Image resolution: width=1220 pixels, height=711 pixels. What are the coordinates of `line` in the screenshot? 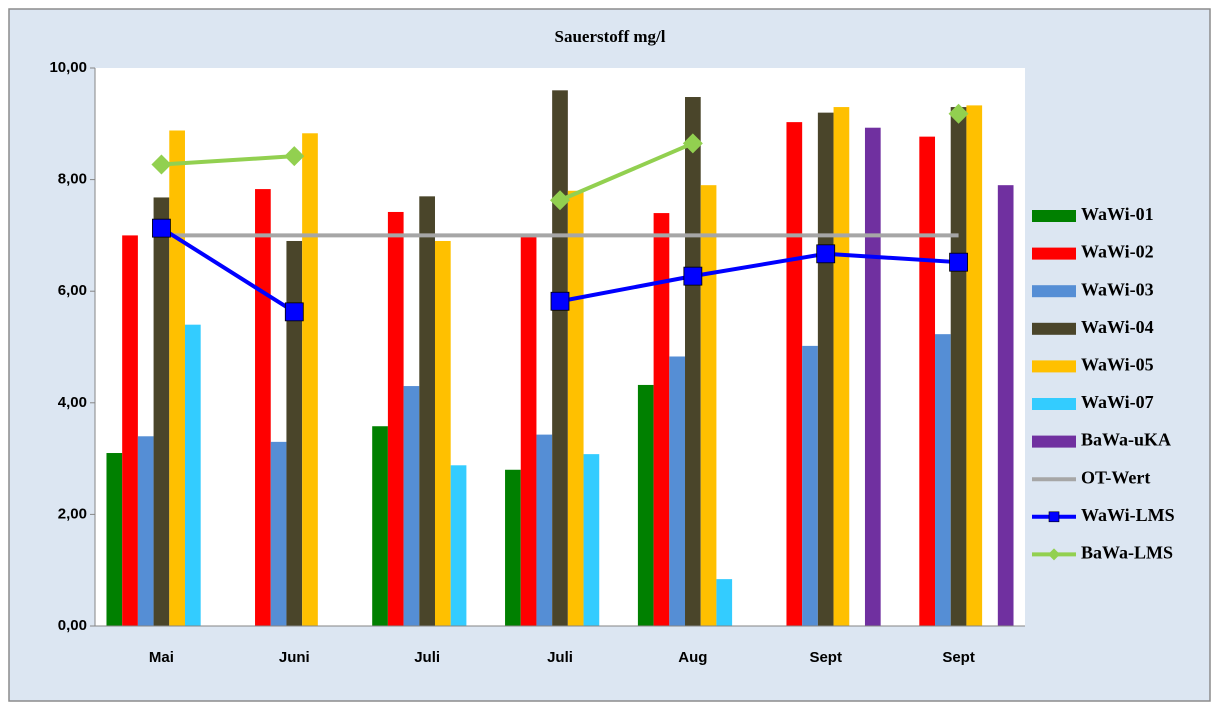 It's located at (559, 270).